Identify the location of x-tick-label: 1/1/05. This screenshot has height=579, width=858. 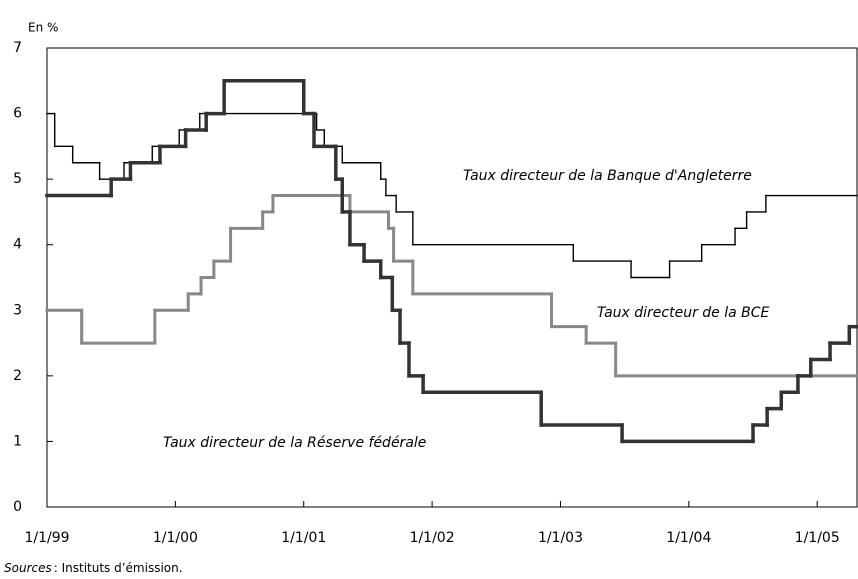
(817, 538).